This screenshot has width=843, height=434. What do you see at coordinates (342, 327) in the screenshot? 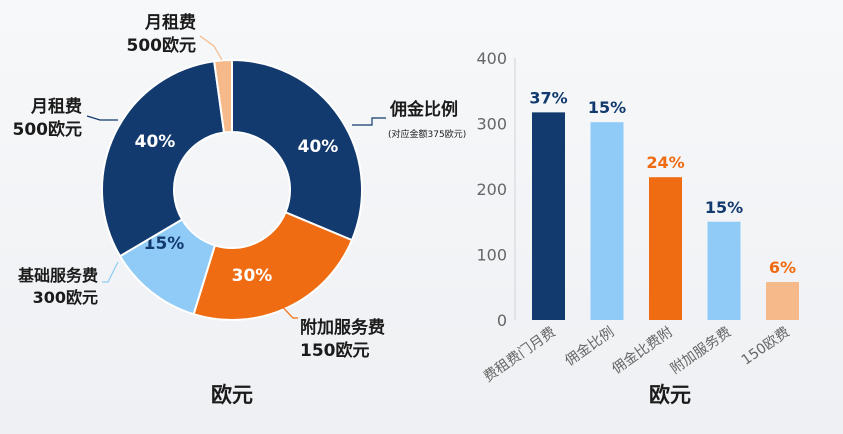
I see `slice-label-addon: 附加服务费` at bounding box center [342, 327].